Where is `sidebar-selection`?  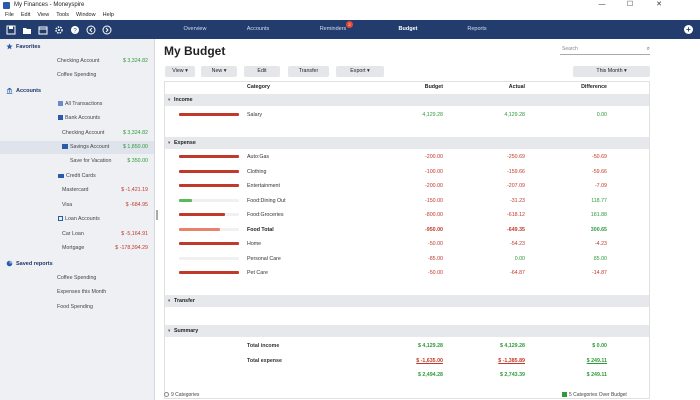
sidebar-selection is located at coordinates (77, 147).